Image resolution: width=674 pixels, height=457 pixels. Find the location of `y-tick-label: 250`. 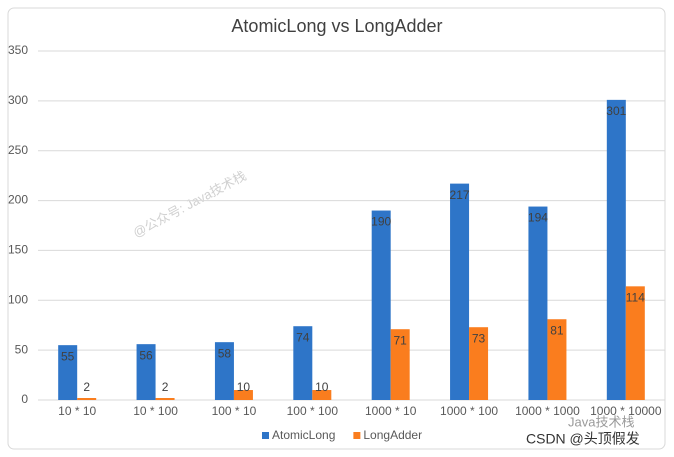

y-tick-label: 250 is located at coordinates (18, 150).